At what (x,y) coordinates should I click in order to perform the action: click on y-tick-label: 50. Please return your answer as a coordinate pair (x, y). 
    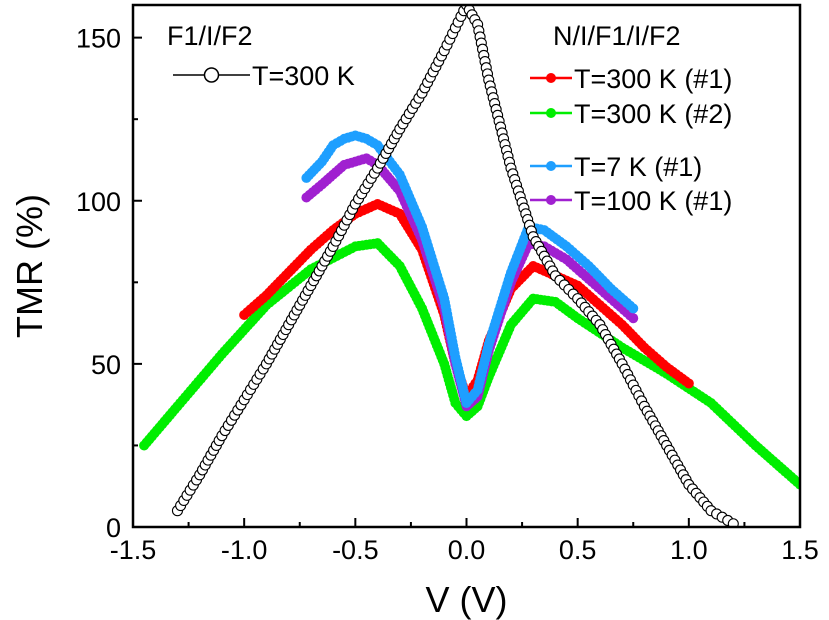
    Looking at the image, I should click on (106, 365).